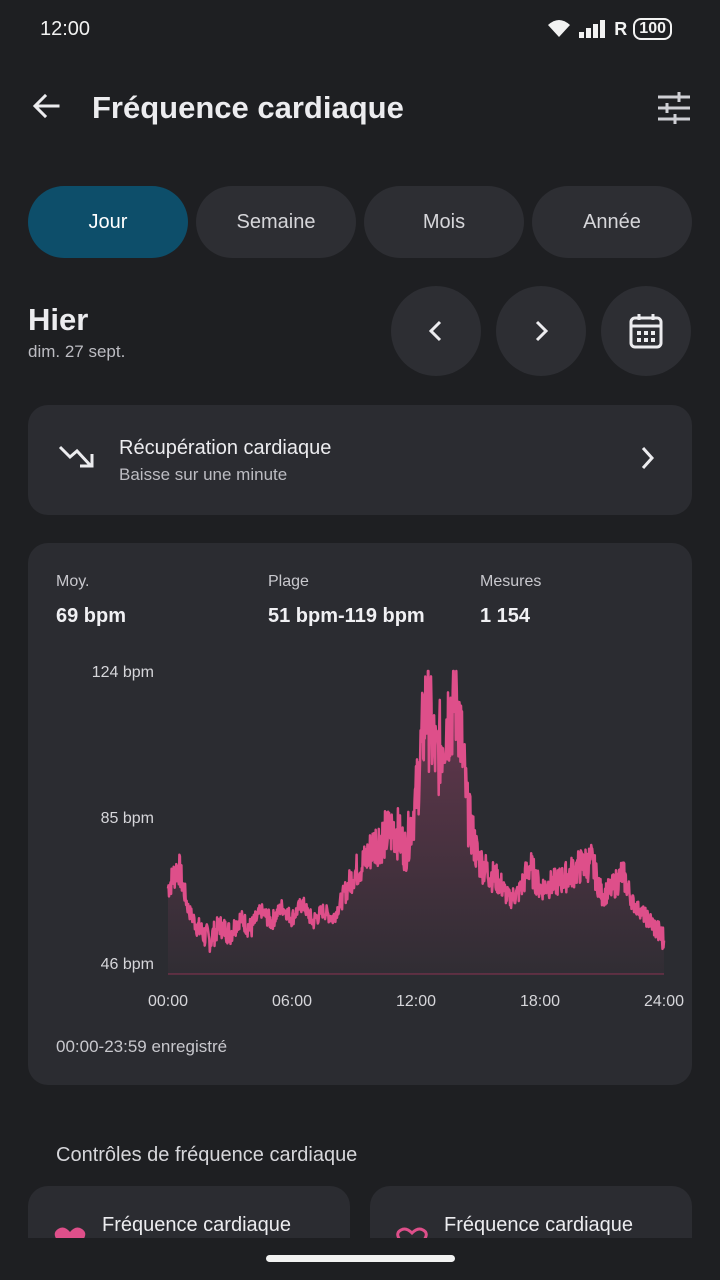 The width and height of the screenshot is (720, 1280). What do you see at coordinates (511, 581) in the screenshot?
I see `stat-count-label: Mesures` at bounding box center [511, 581].